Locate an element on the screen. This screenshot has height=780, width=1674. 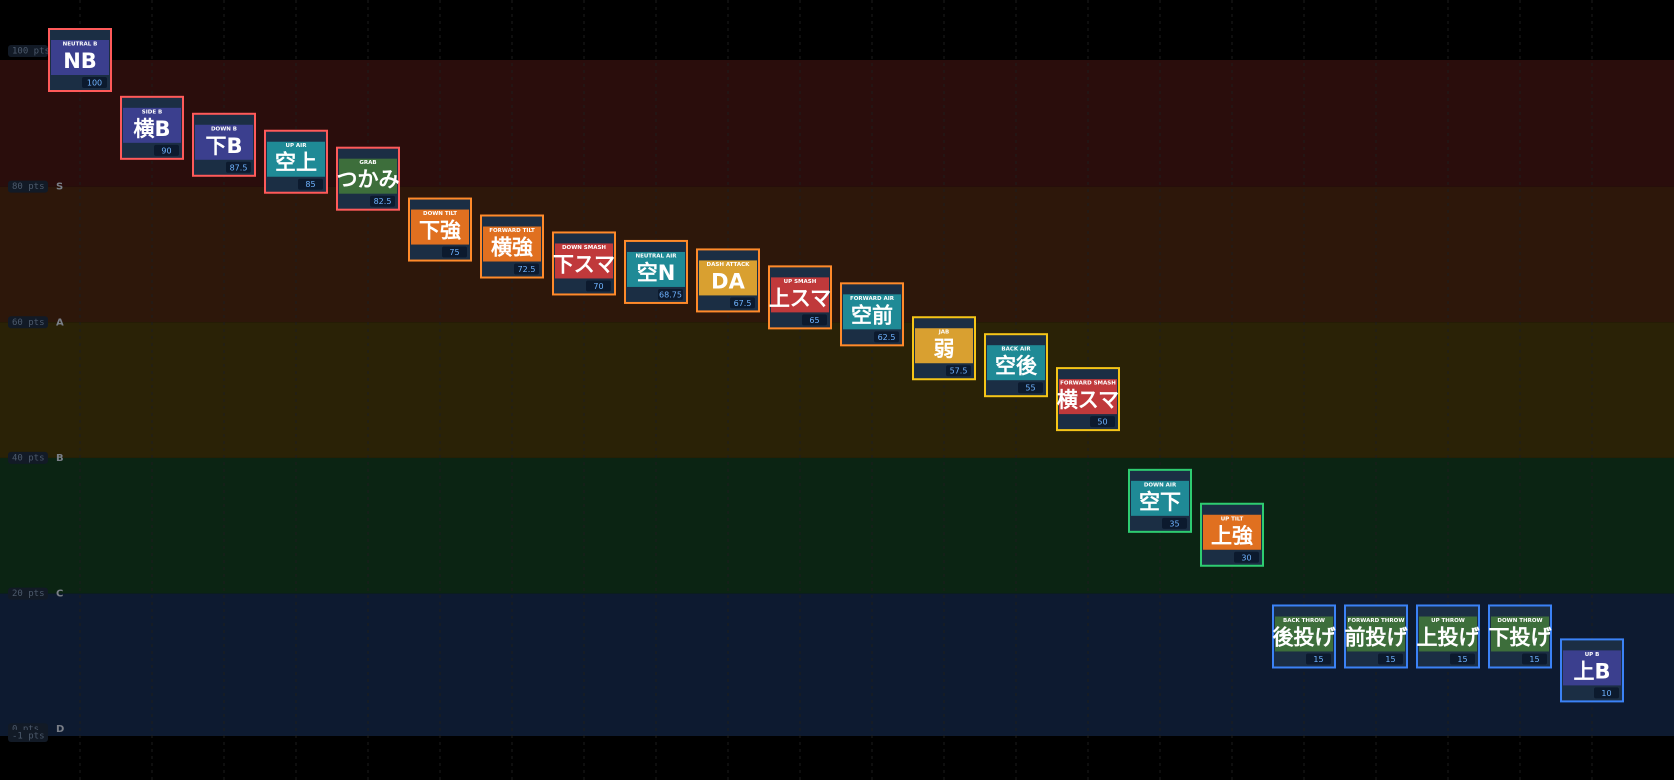
value-label: 90 is located at coordinates (166, 150).